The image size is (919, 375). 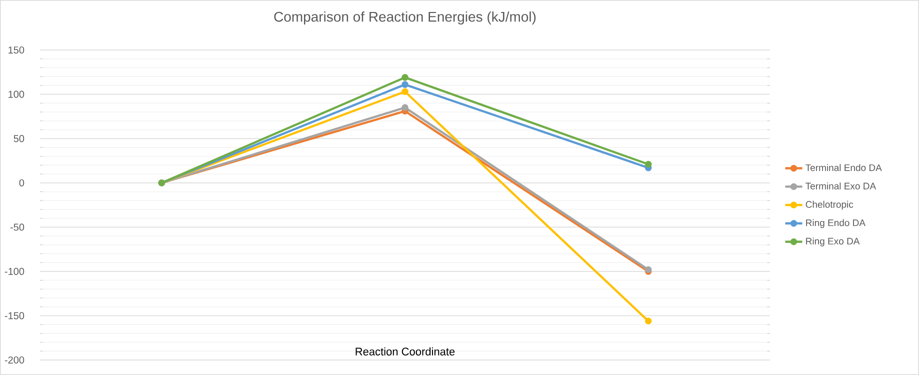 What do you see at coordinates (21, 182) in the screenshot?
I see `y-tick-label: 0` at bounding box center [21, 182].